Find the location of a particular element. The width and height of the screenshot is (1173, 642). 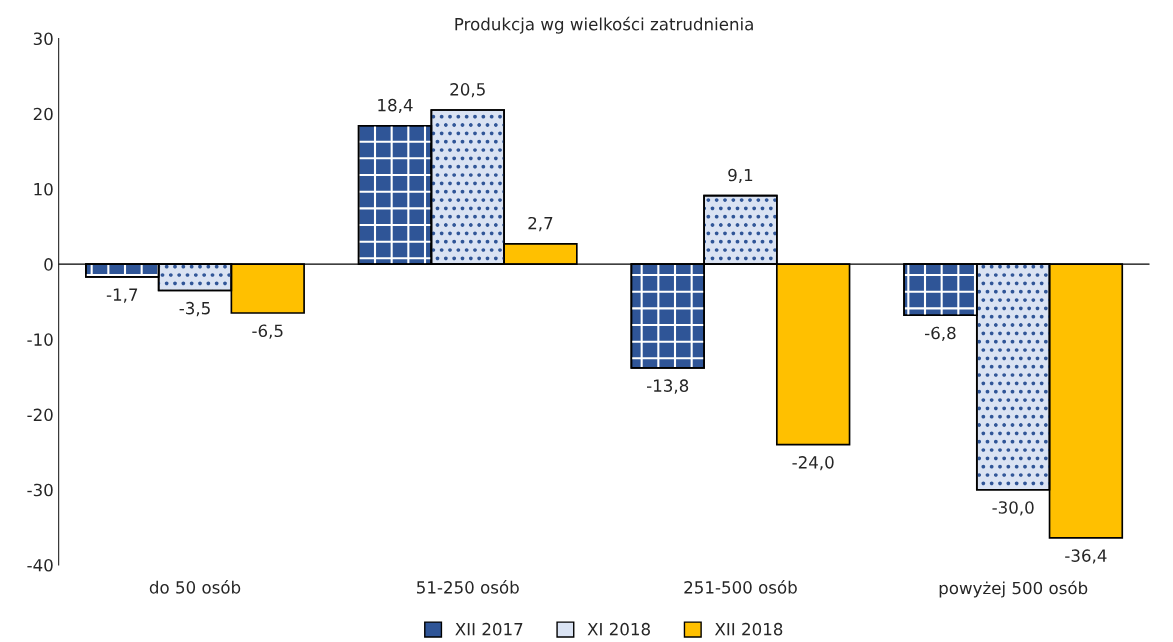

data-label: -3,5 is located at coordinates (194, 309).